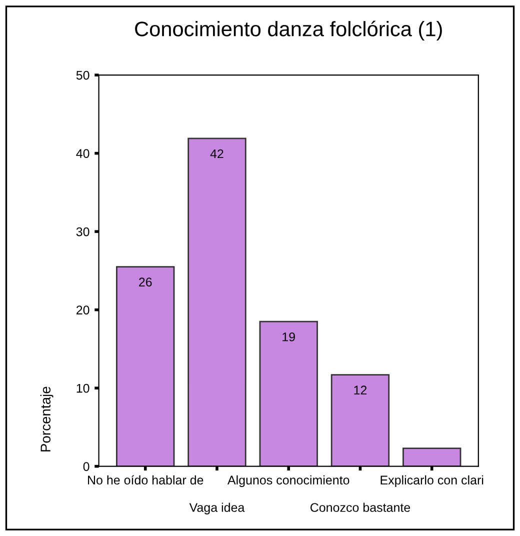 This screenshot has width=520, height=536. What do you see at coordinates (217, 153) in the screenshot?
I see `data-label: 42` at bounding box center [217, 153].